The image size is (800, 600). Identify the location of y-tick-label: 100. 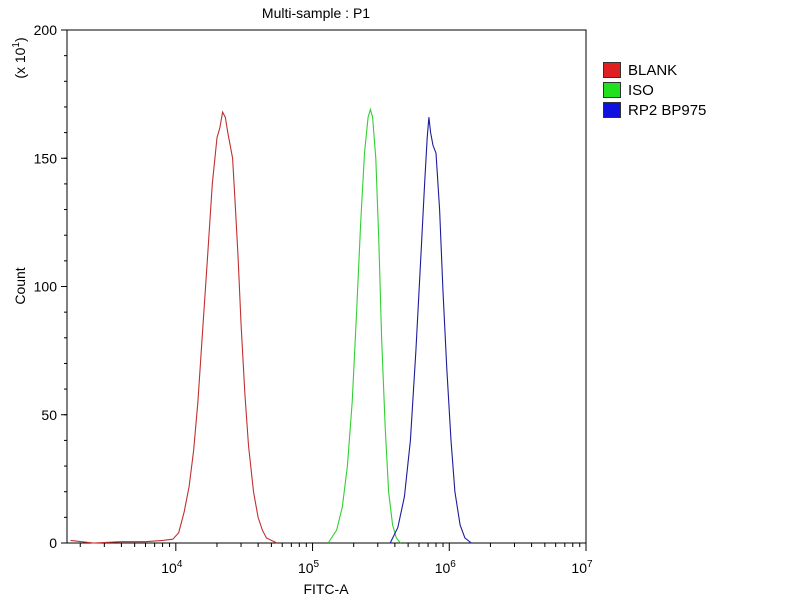
(46, 287).